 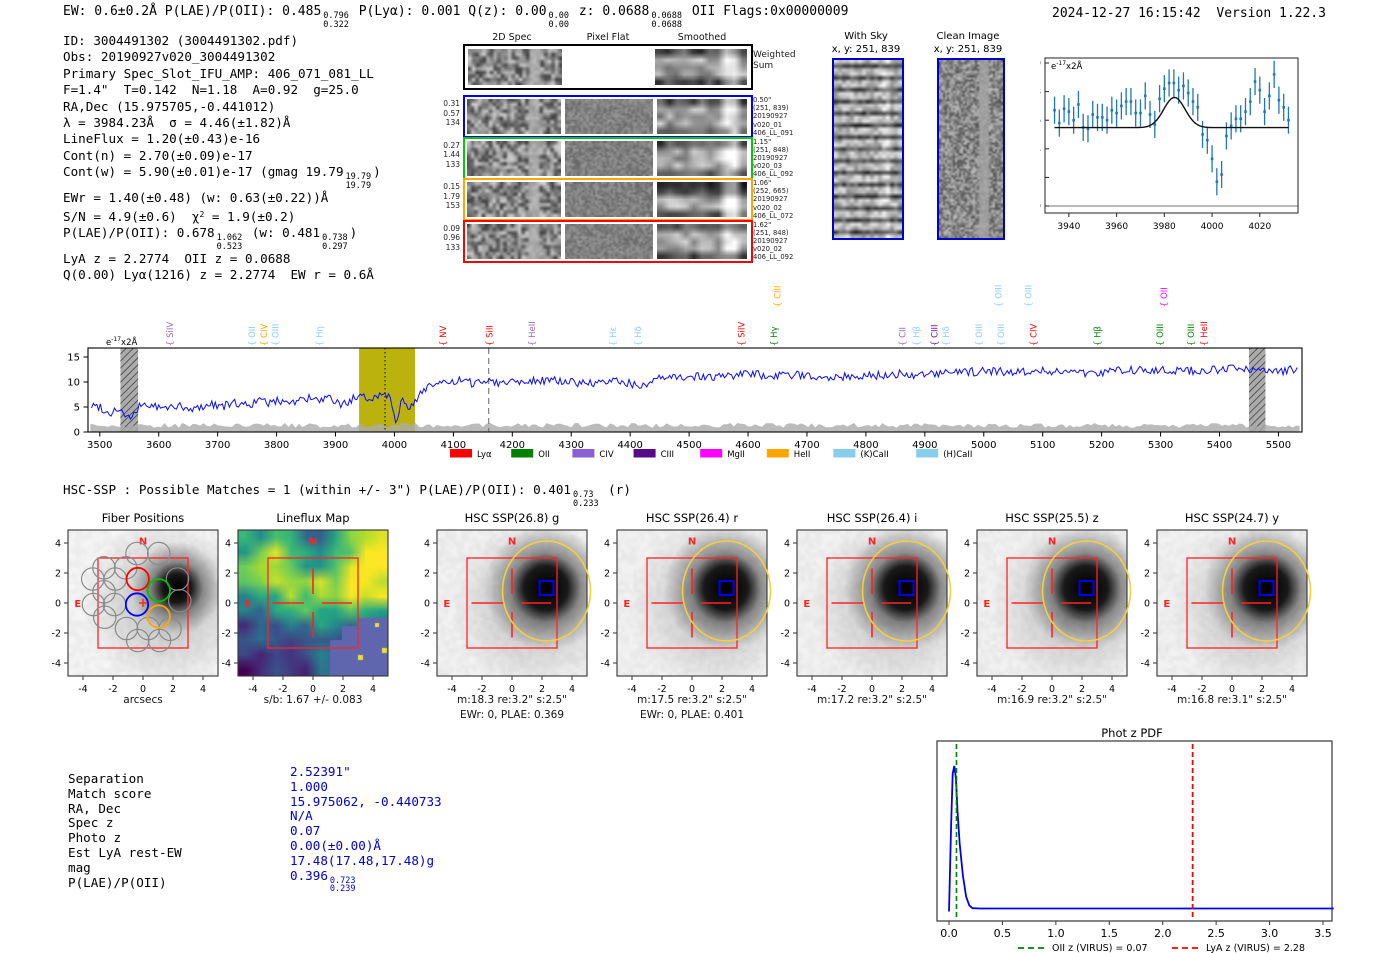 I want to click on tick-label: 5000, so click(x=983, y=445).